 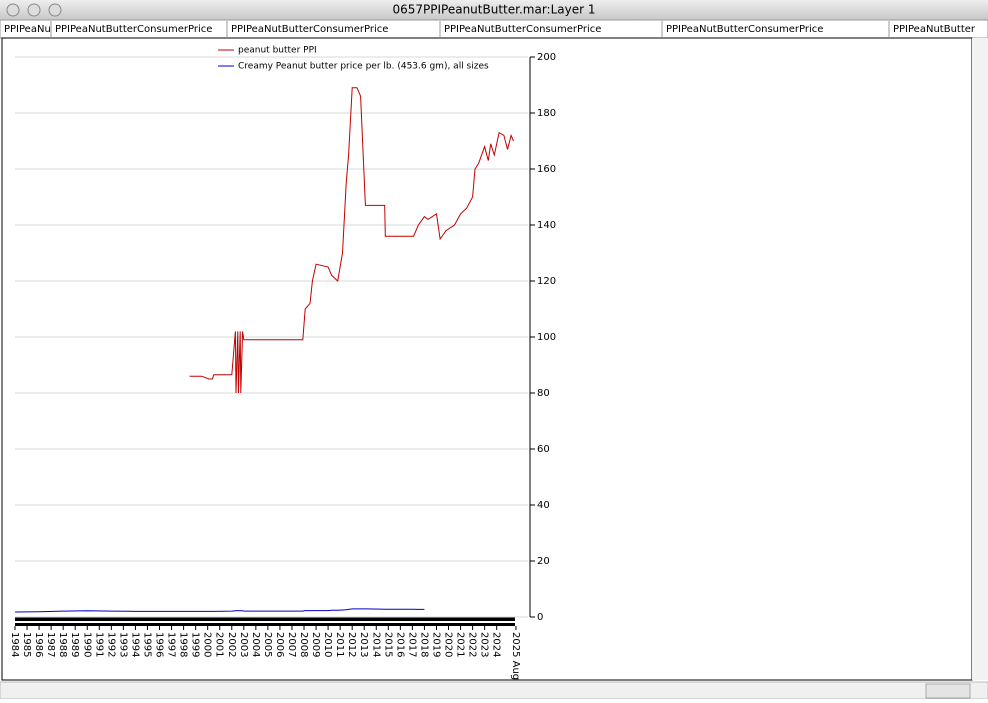 What do you see at coordinates (472, 644) in the screenshot?
I see `x-tick-label: 2022` at bounding box center [472, 644].